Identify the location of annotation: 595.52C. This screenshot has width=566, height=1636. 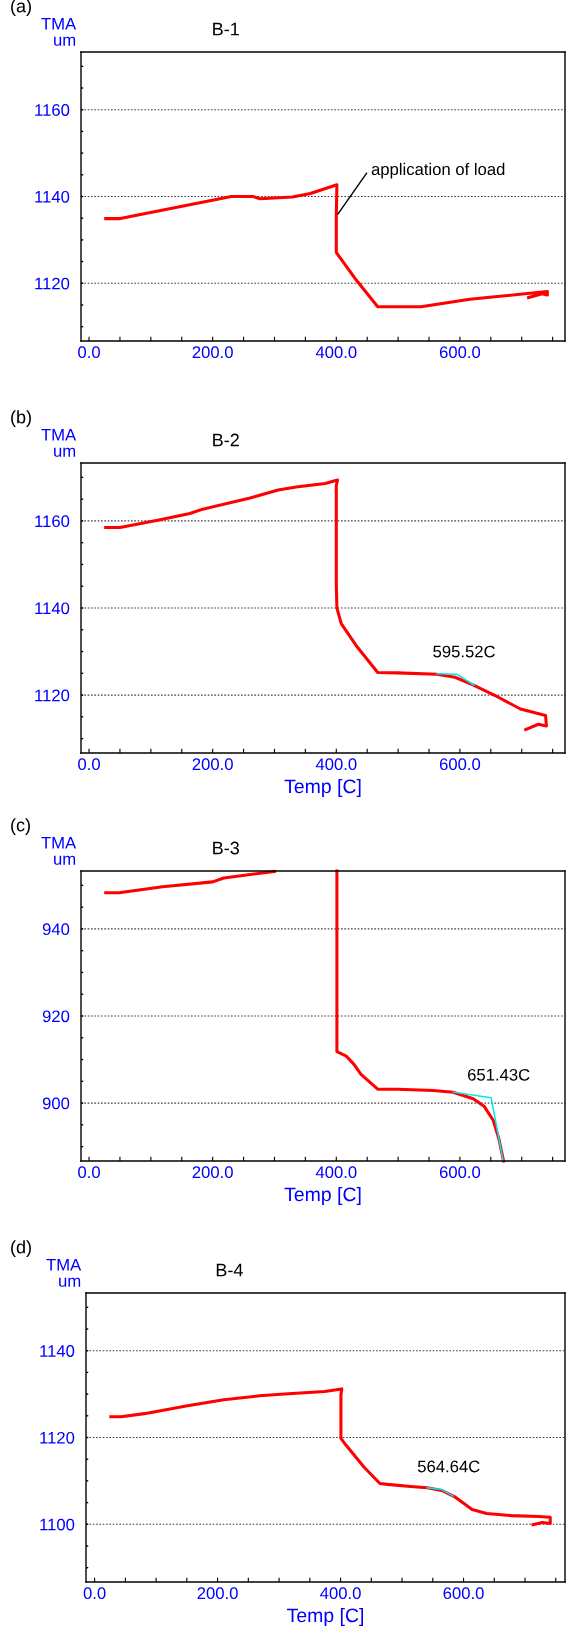
(464, 651).